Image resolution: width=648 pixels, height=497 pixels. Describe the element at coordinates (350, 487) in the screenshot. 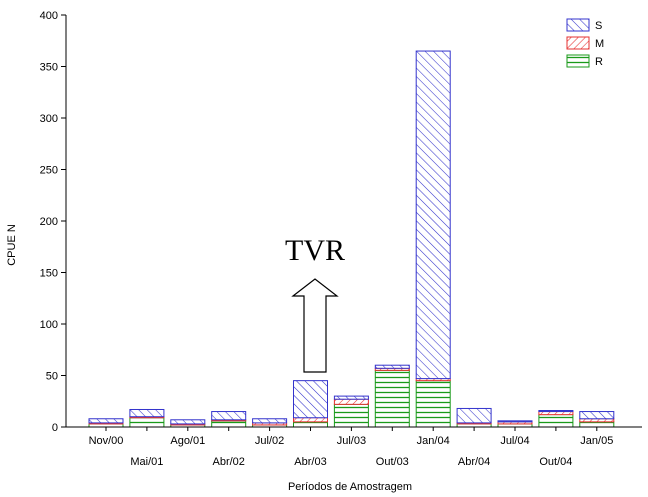

I see `x-axis-title: Períodos de Amostragem` at that location.